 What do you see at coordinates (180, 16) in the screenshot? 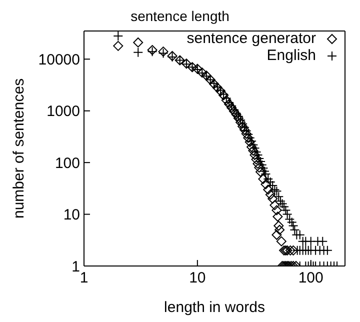
I see `chart-title: sentence length` at bounding box center [180, 16].